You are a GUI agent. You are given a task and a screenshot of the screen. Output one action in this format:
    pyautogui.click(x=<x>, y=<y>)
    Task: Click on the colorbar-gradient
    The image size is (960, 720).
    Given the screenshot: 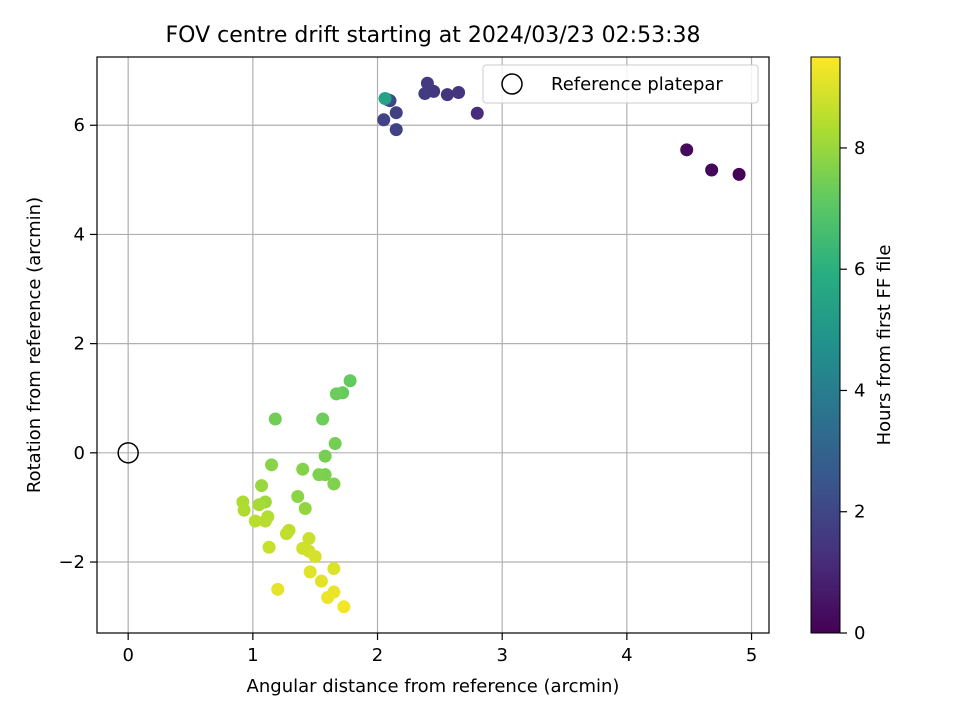 What is the action you would take?
    pyautogui.click(x=825, y=345)
    